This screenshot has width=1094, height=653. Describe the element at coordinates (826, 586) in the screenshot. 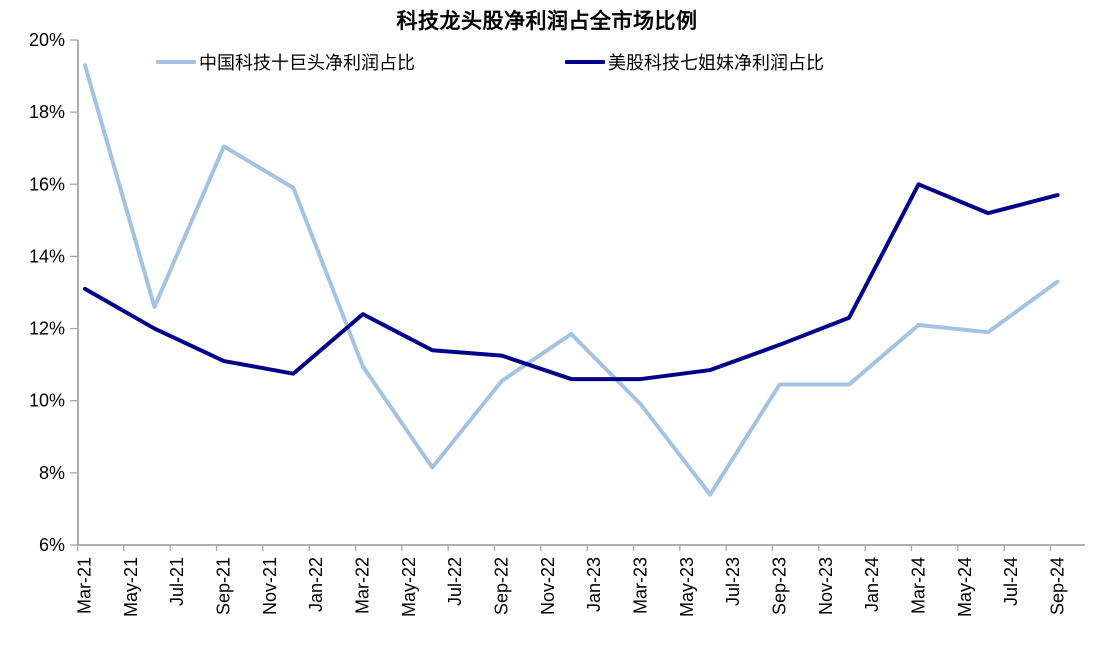

I see `x-axis-label: Nov-23` at that location.